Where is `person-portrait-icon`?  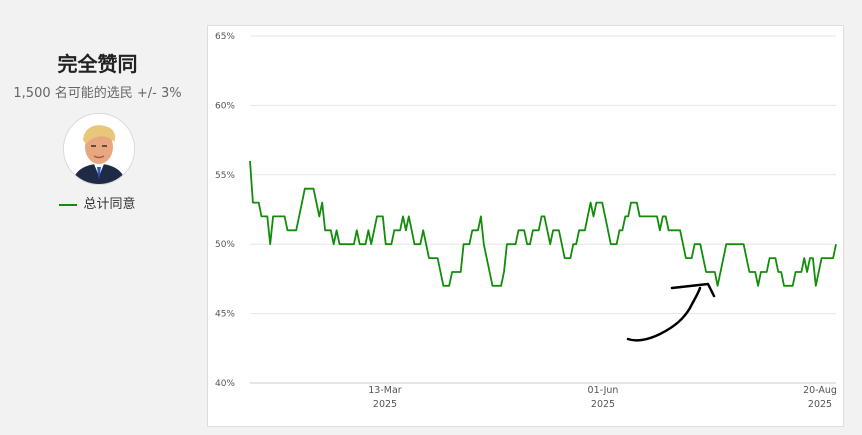 person-portrait-icon is located at coordinates (99, 149).